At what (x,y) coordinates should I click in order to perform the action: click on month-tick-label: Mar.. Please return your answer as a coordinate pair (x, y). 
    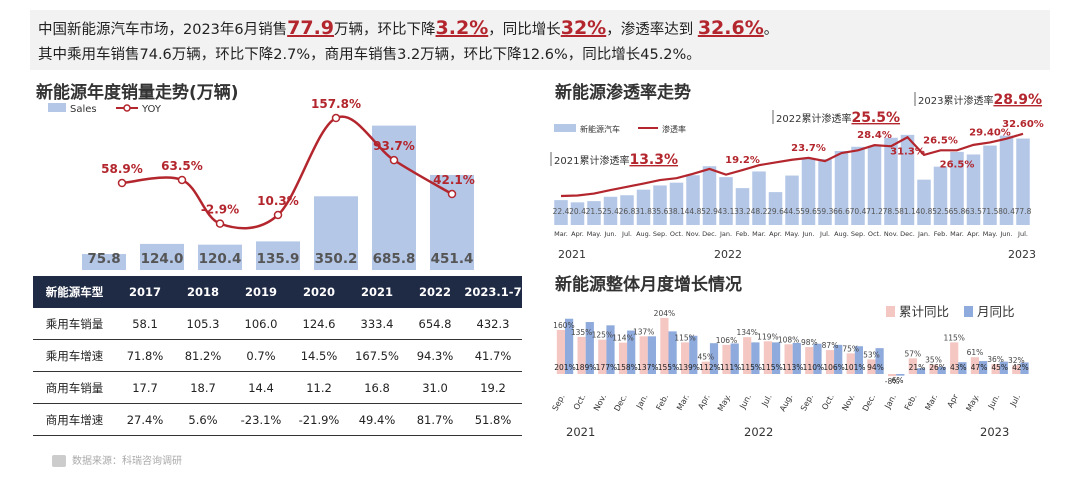
    Looking at the image, I should click on (561, 234).